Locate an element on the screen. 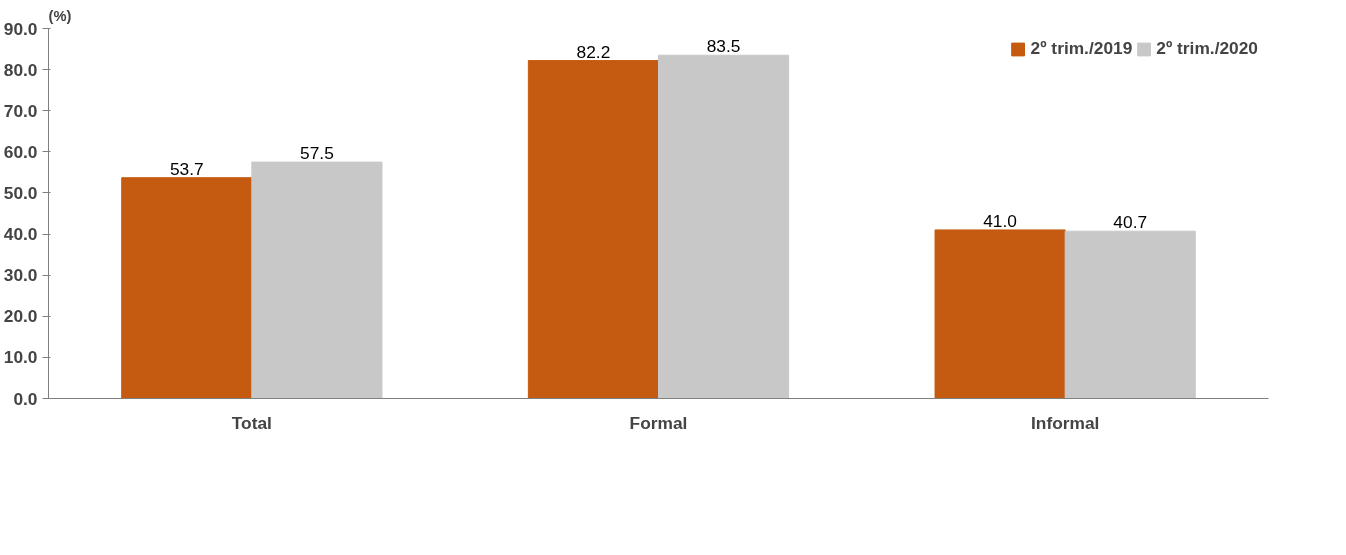 The image size is (1346, 555). data-label: 53.7 is located at coordinates (186, 168).